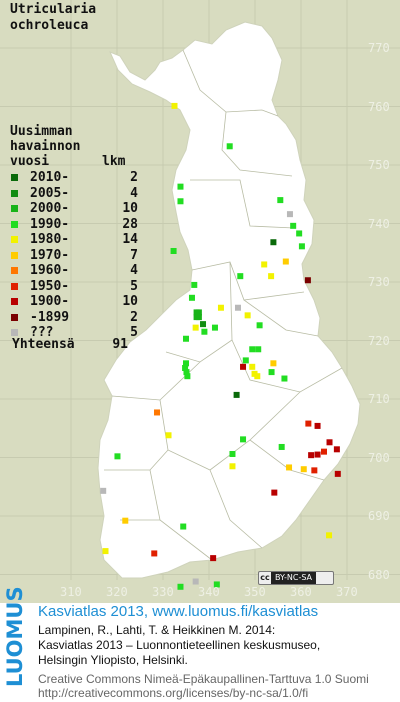 The height and width of the screenshot is (702, 400). I want to click on y-axis-label: 690, so click(379, 516).